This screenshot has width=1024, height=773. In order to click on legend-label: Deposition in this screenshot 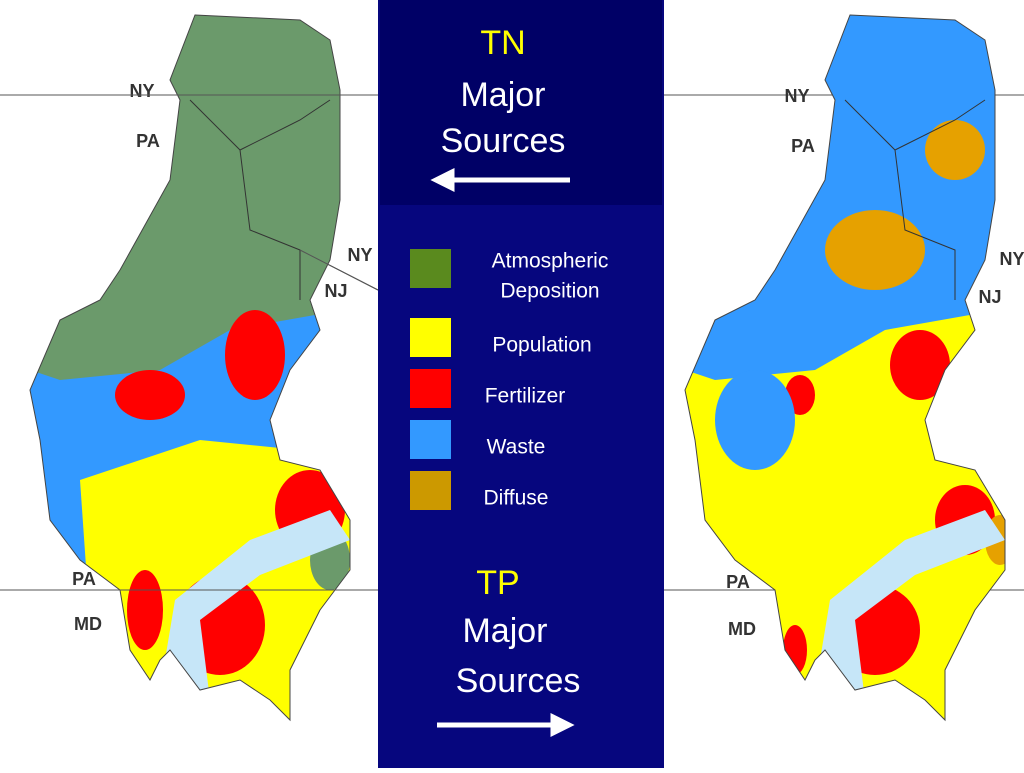, I will do `click(549, 291)`.